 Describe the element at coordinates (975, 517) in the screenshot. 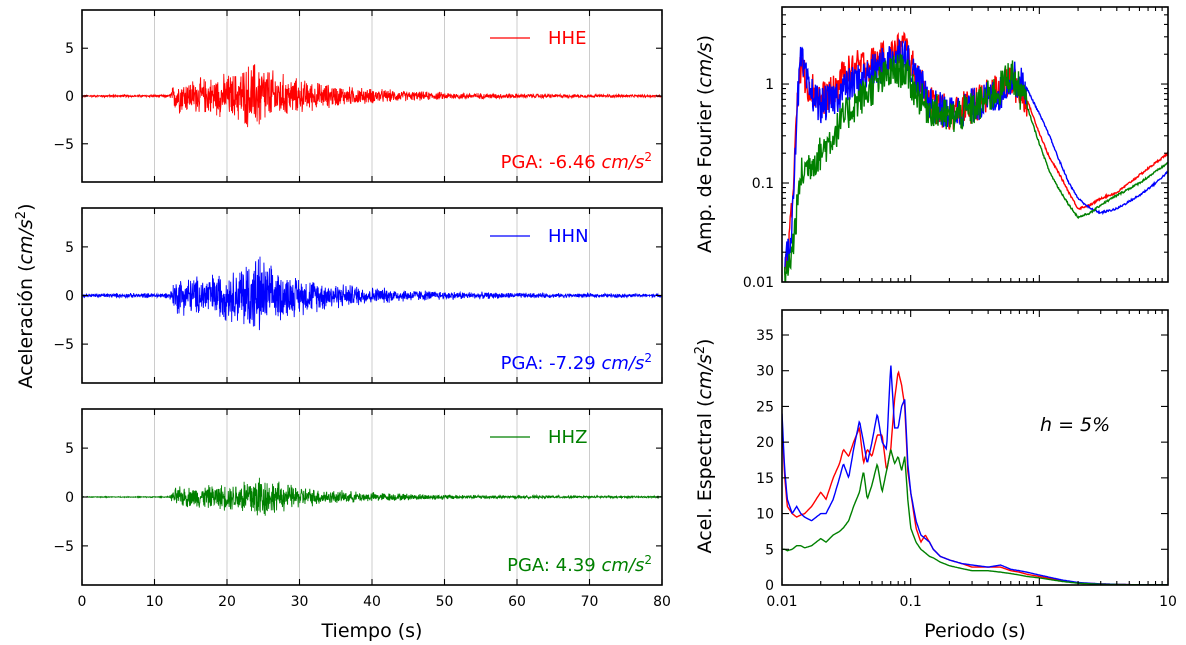

I see `spectral-curve-hhz` at that location.